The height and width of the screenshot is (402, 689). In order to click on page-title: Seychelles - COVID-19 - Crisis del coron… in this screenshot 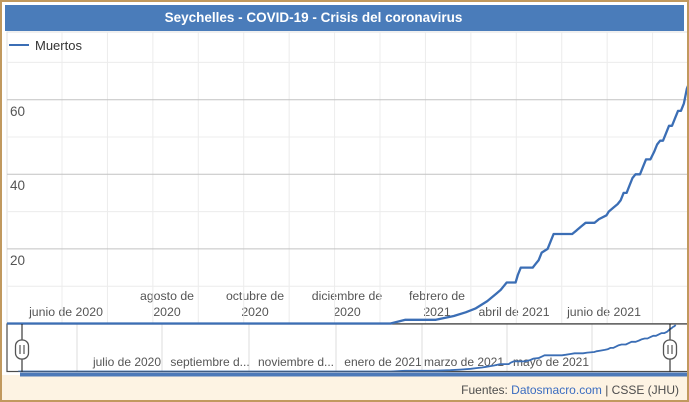, I will do `click(344, 18)`.